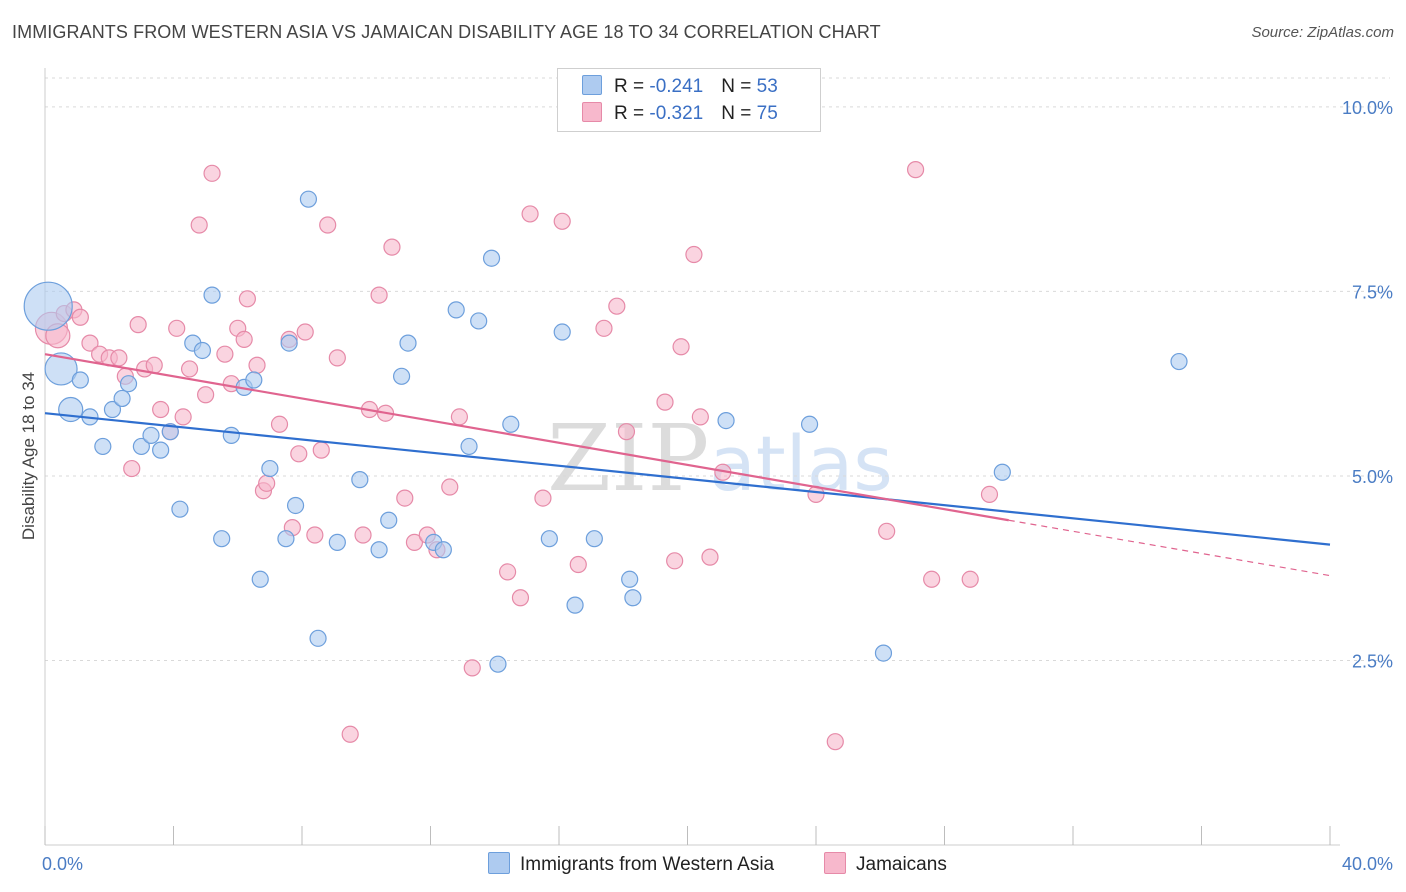 This screenshot has height=892, width=1406. What do you see at coordinates (28, 456) in the screenshot?
I see `y-axis-title: Disability Age 18 to 34` at bounding box center [28, 456].